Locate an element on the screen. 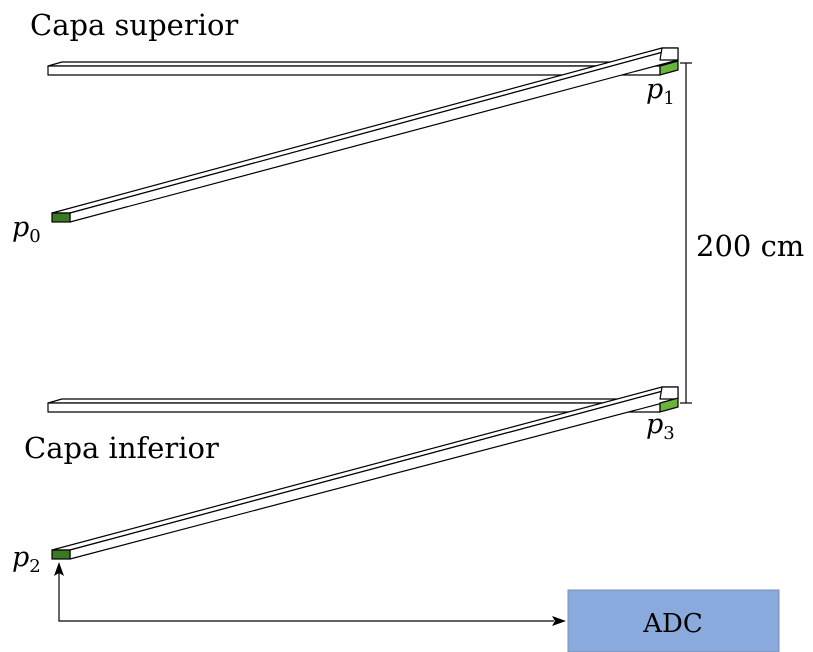  adc-label: ADC is located at coordinates (672, 624).